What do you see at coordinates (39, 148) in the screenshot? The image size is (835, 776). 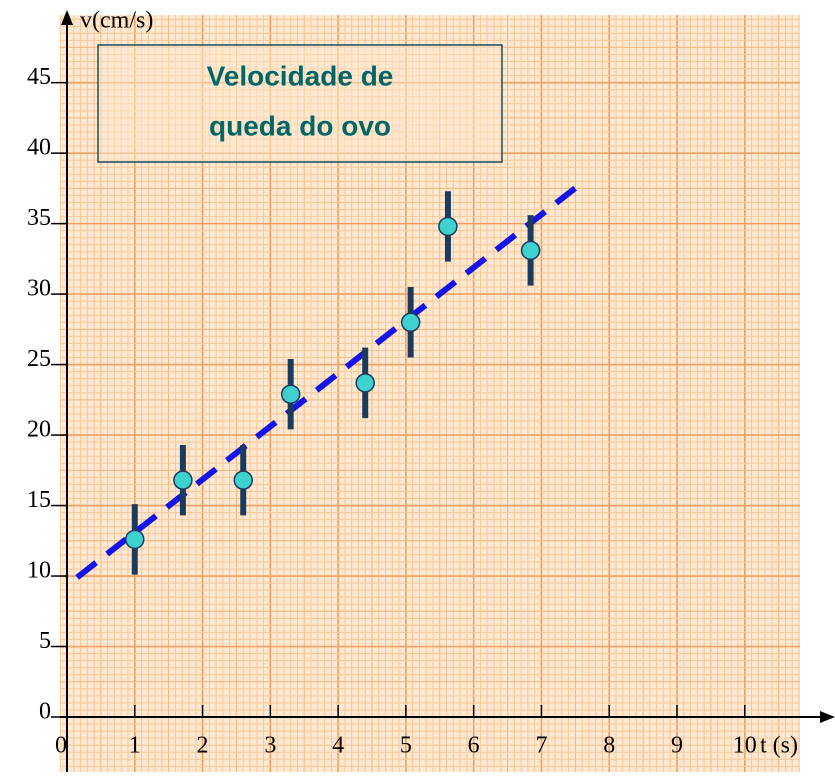 I see `y-tick-label: 40` at bounding box center [39, 148].